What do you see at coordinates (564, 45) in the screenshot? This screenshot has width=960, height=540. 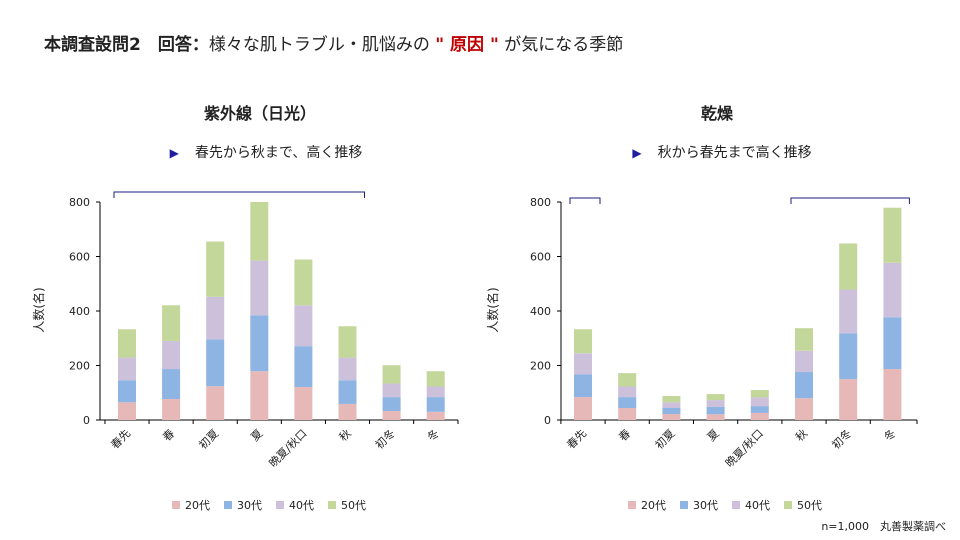 I see `title-text-end: が気になる季節` at bounding box center [564, 45].